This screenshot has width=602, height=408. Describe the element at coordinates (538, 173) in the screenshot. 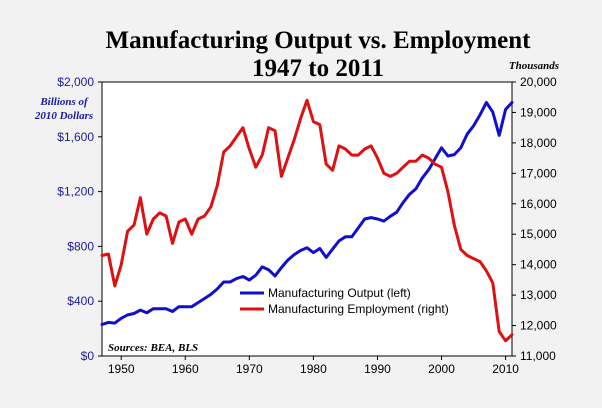

I see `right-tick-label: 17,000` at that location.